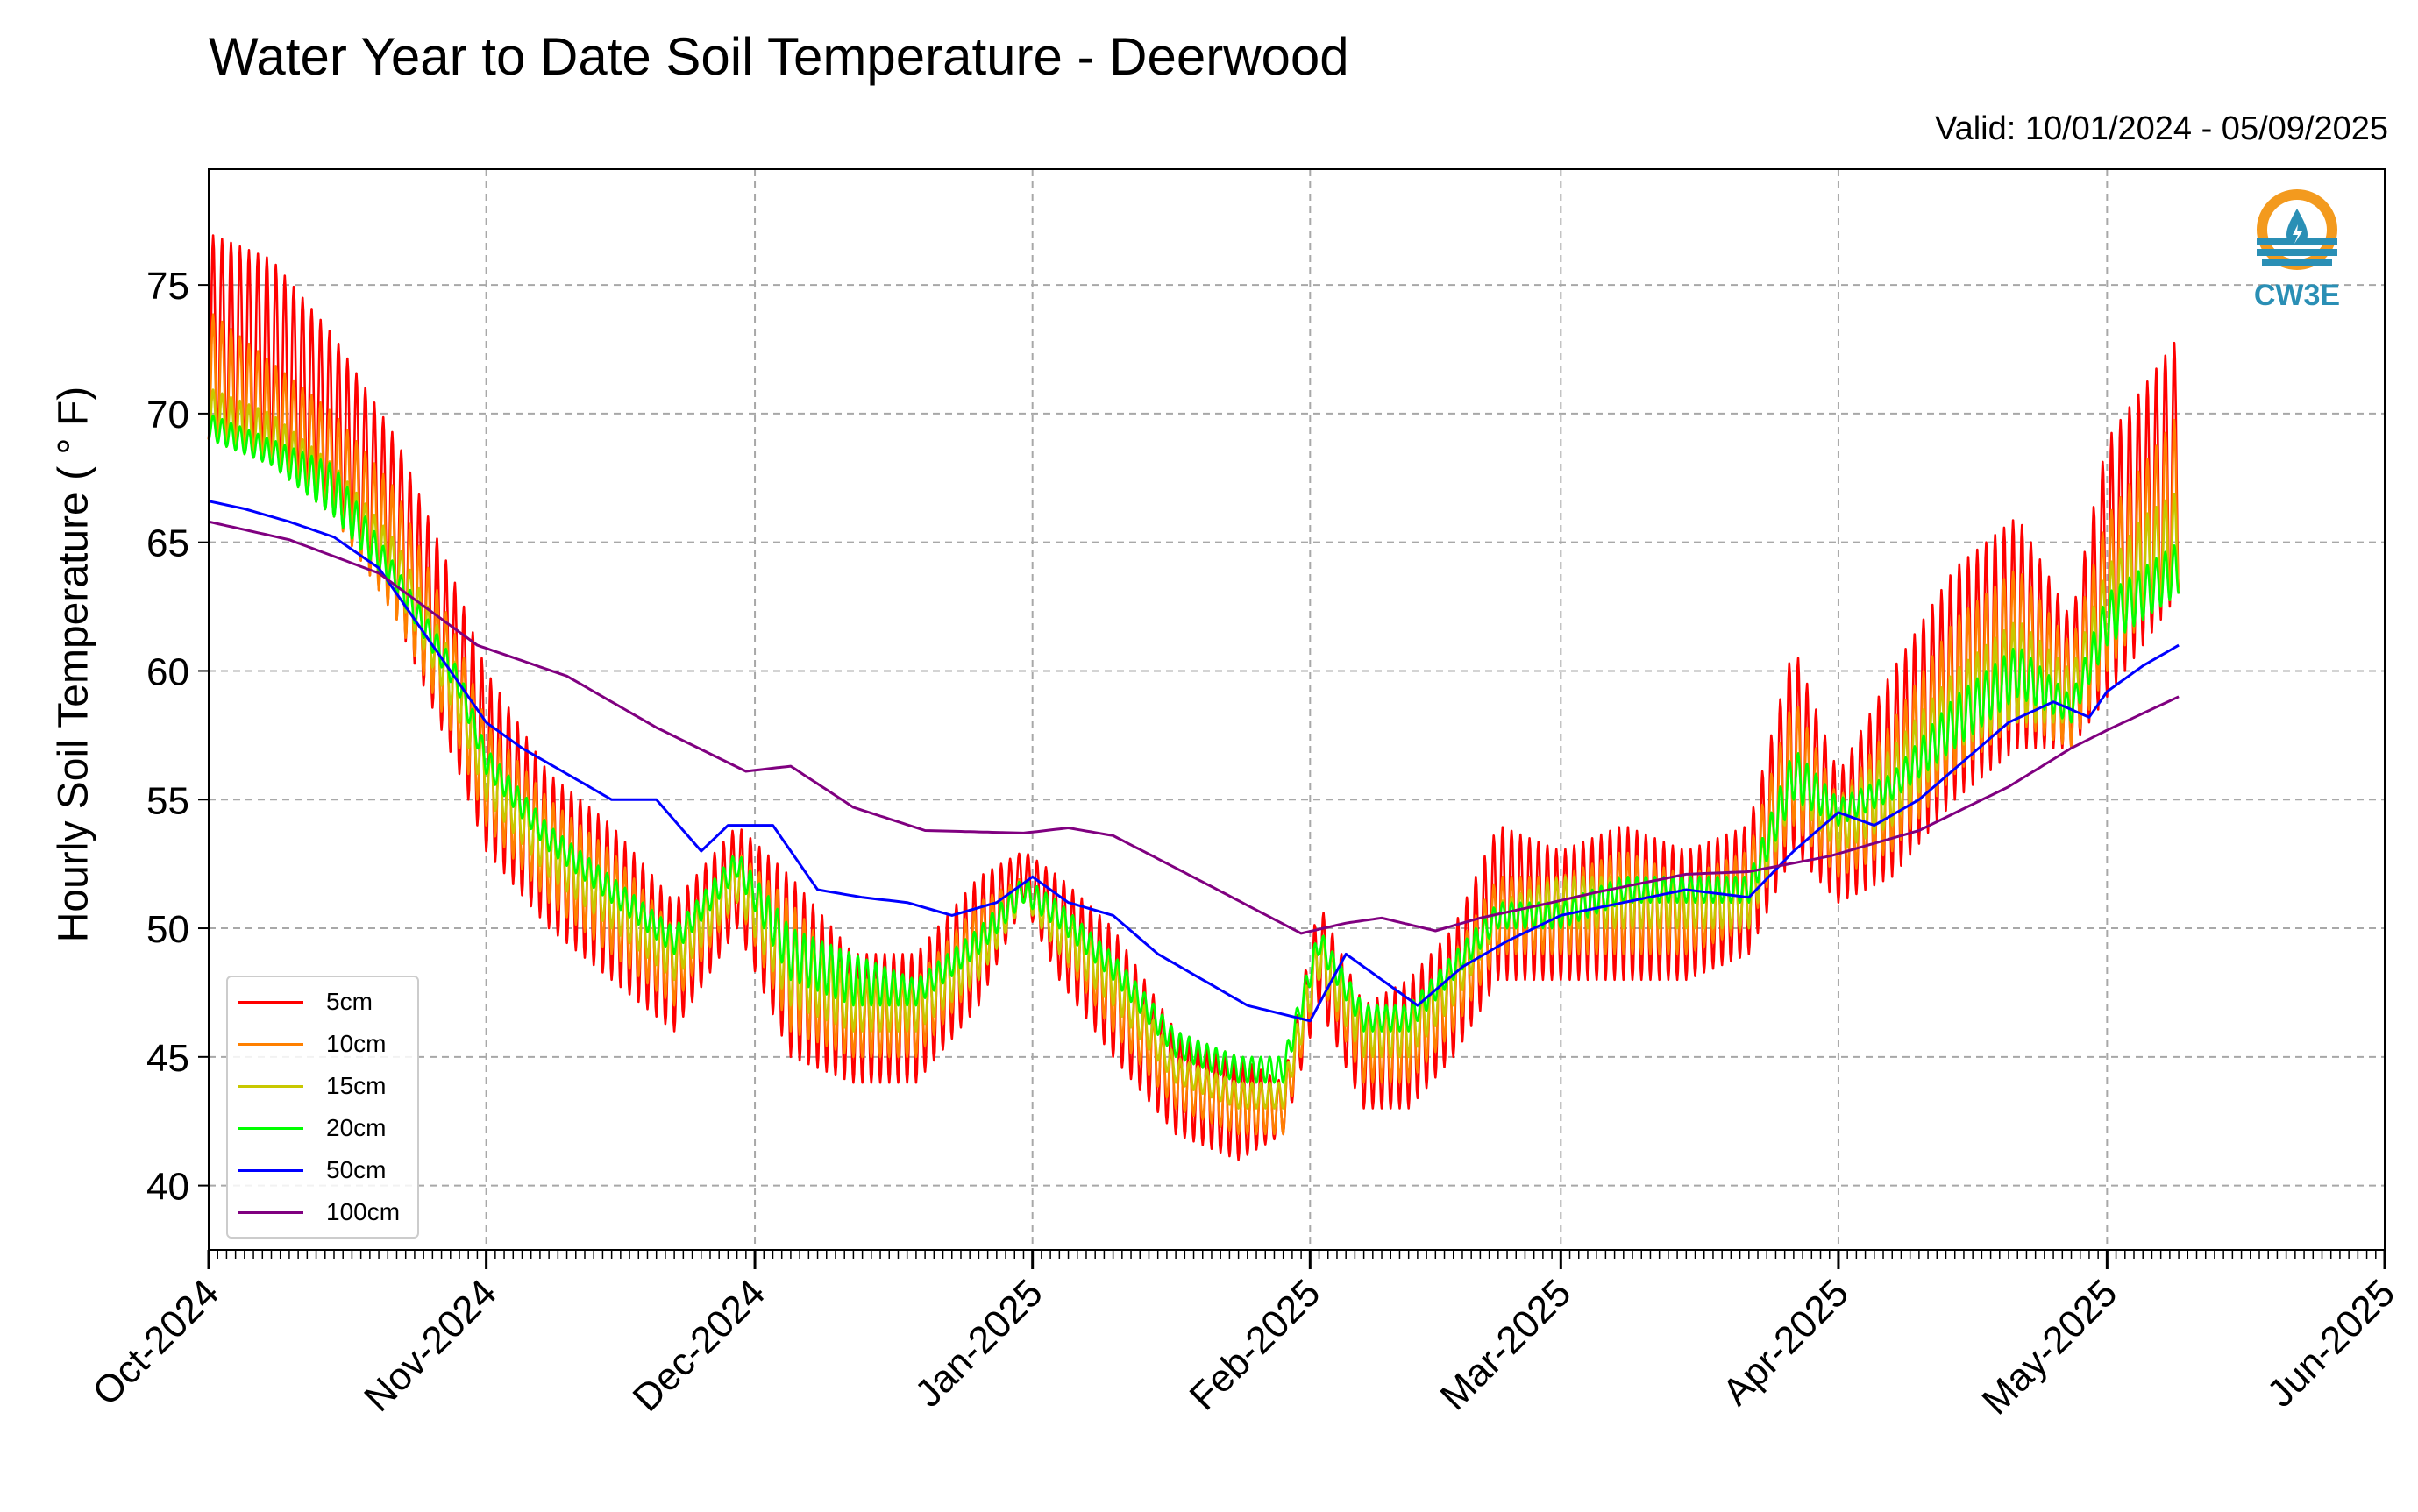  Describe the element at coordinates (356, 1085) in the screenshot. I see `legend-label: 15cm` at that location.